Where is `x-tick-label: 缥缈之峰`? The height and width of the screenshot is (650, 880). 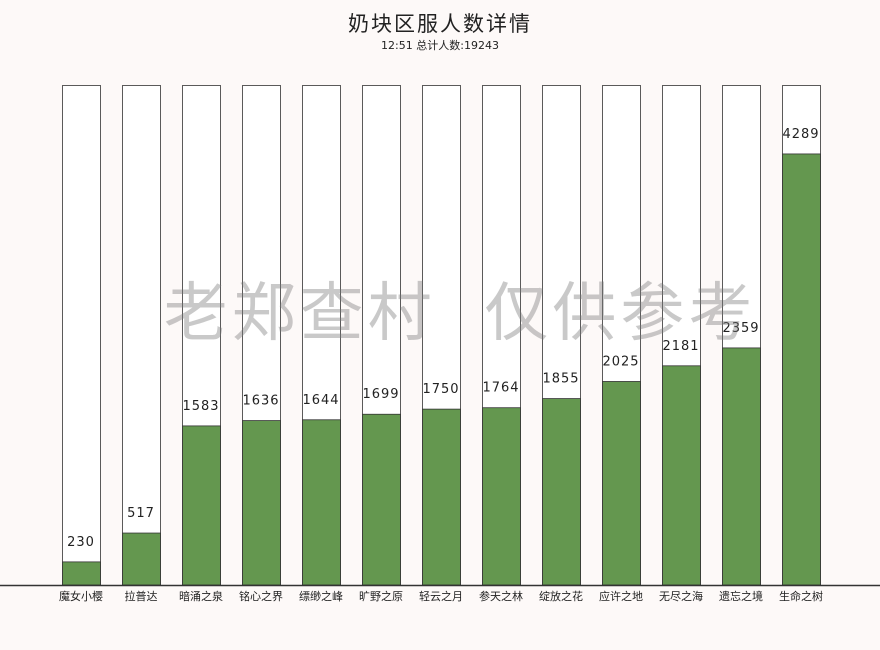
x-tick-label: 缥缈之峰 is located at coordinates (321, 596).